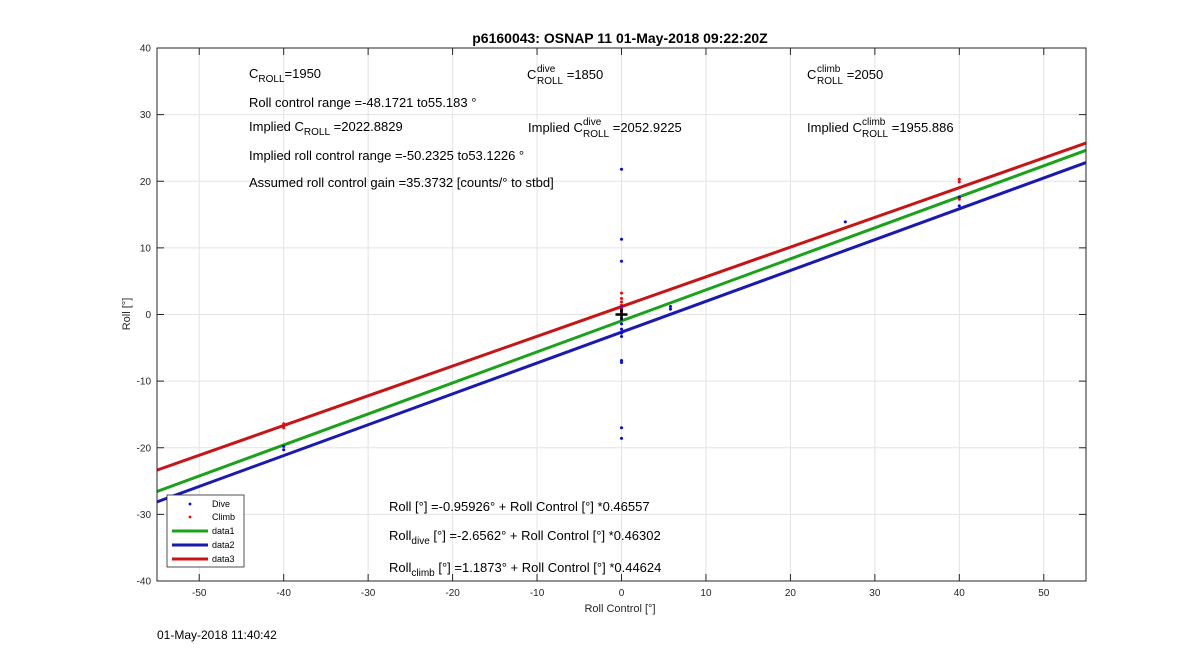 The height and width of the screenshot is (652, 1200). I want to click on x-tick-label: -20, so click(452, 593).